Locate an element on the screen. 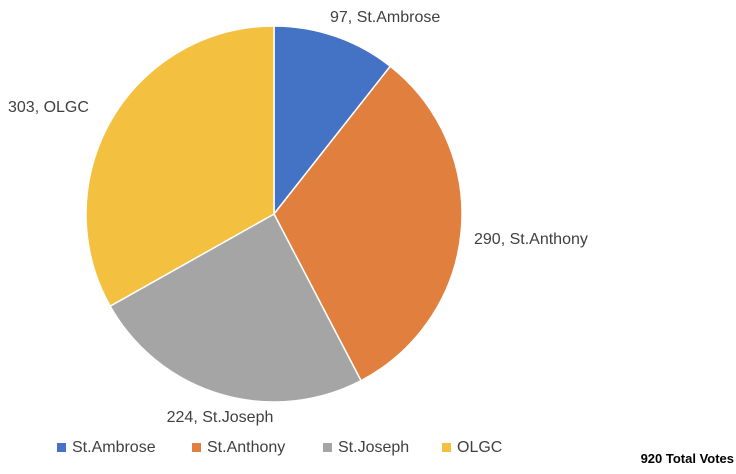  legend-label: St.Joseph is located at coordinates (373, 447).